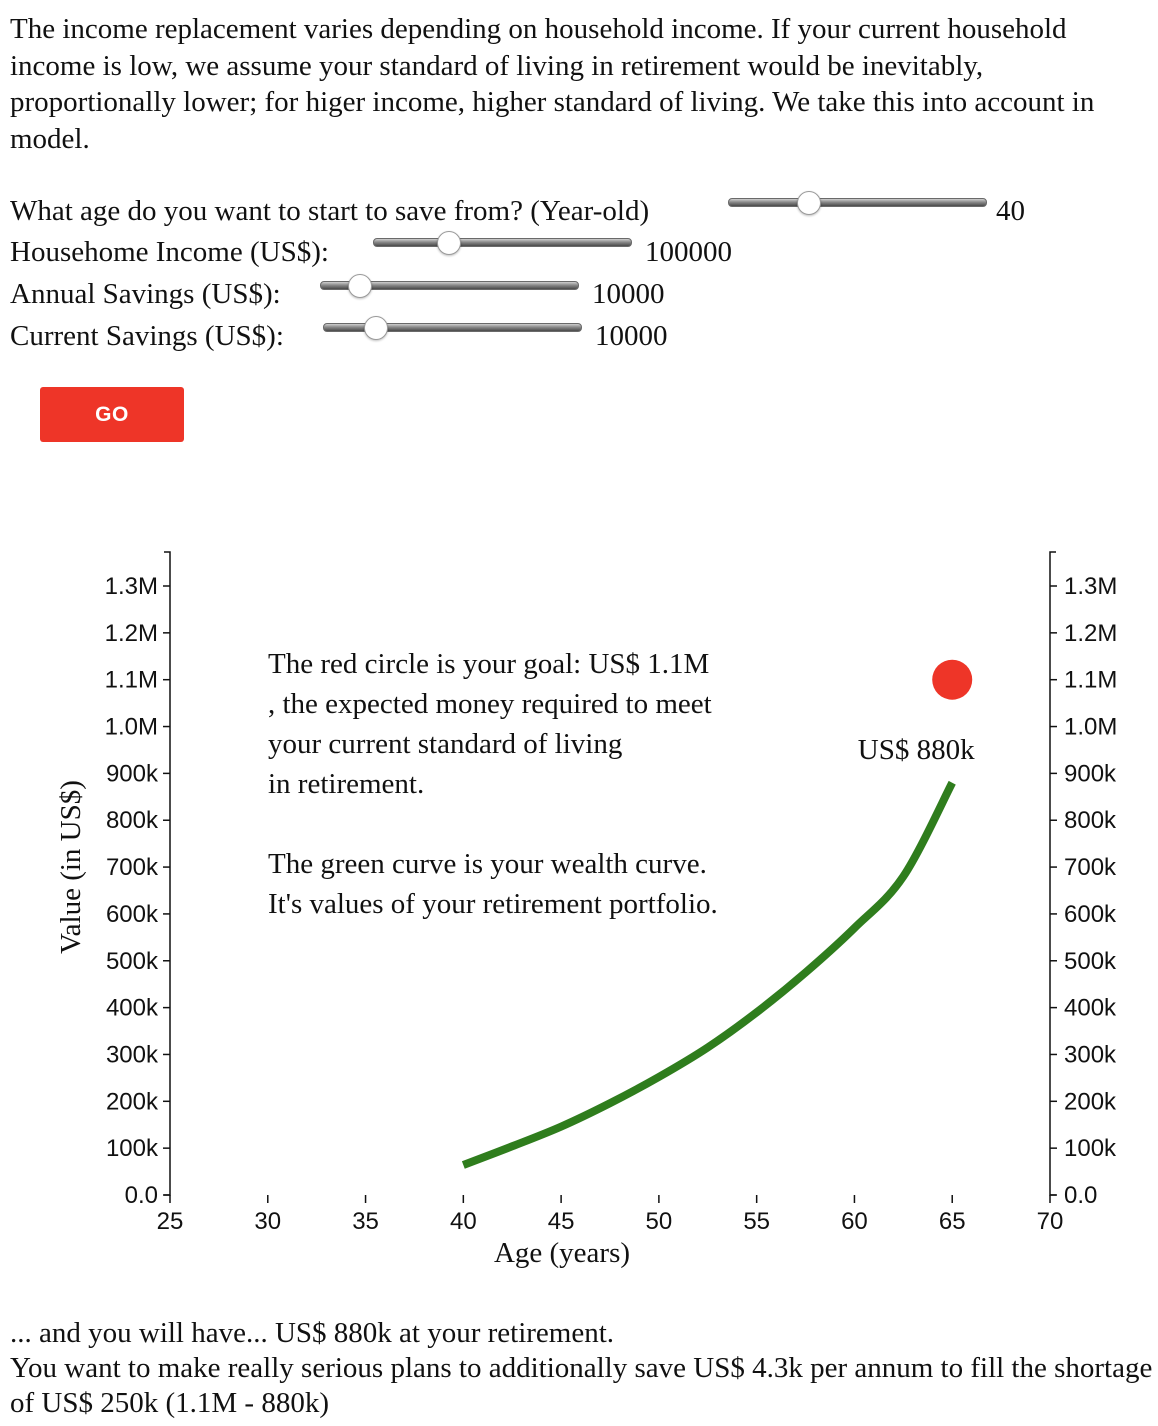  What do you see at coordinates (463, 1221) in the screenshot?
I see `x-tick-label: 40` at bounding box center [463, 1221].